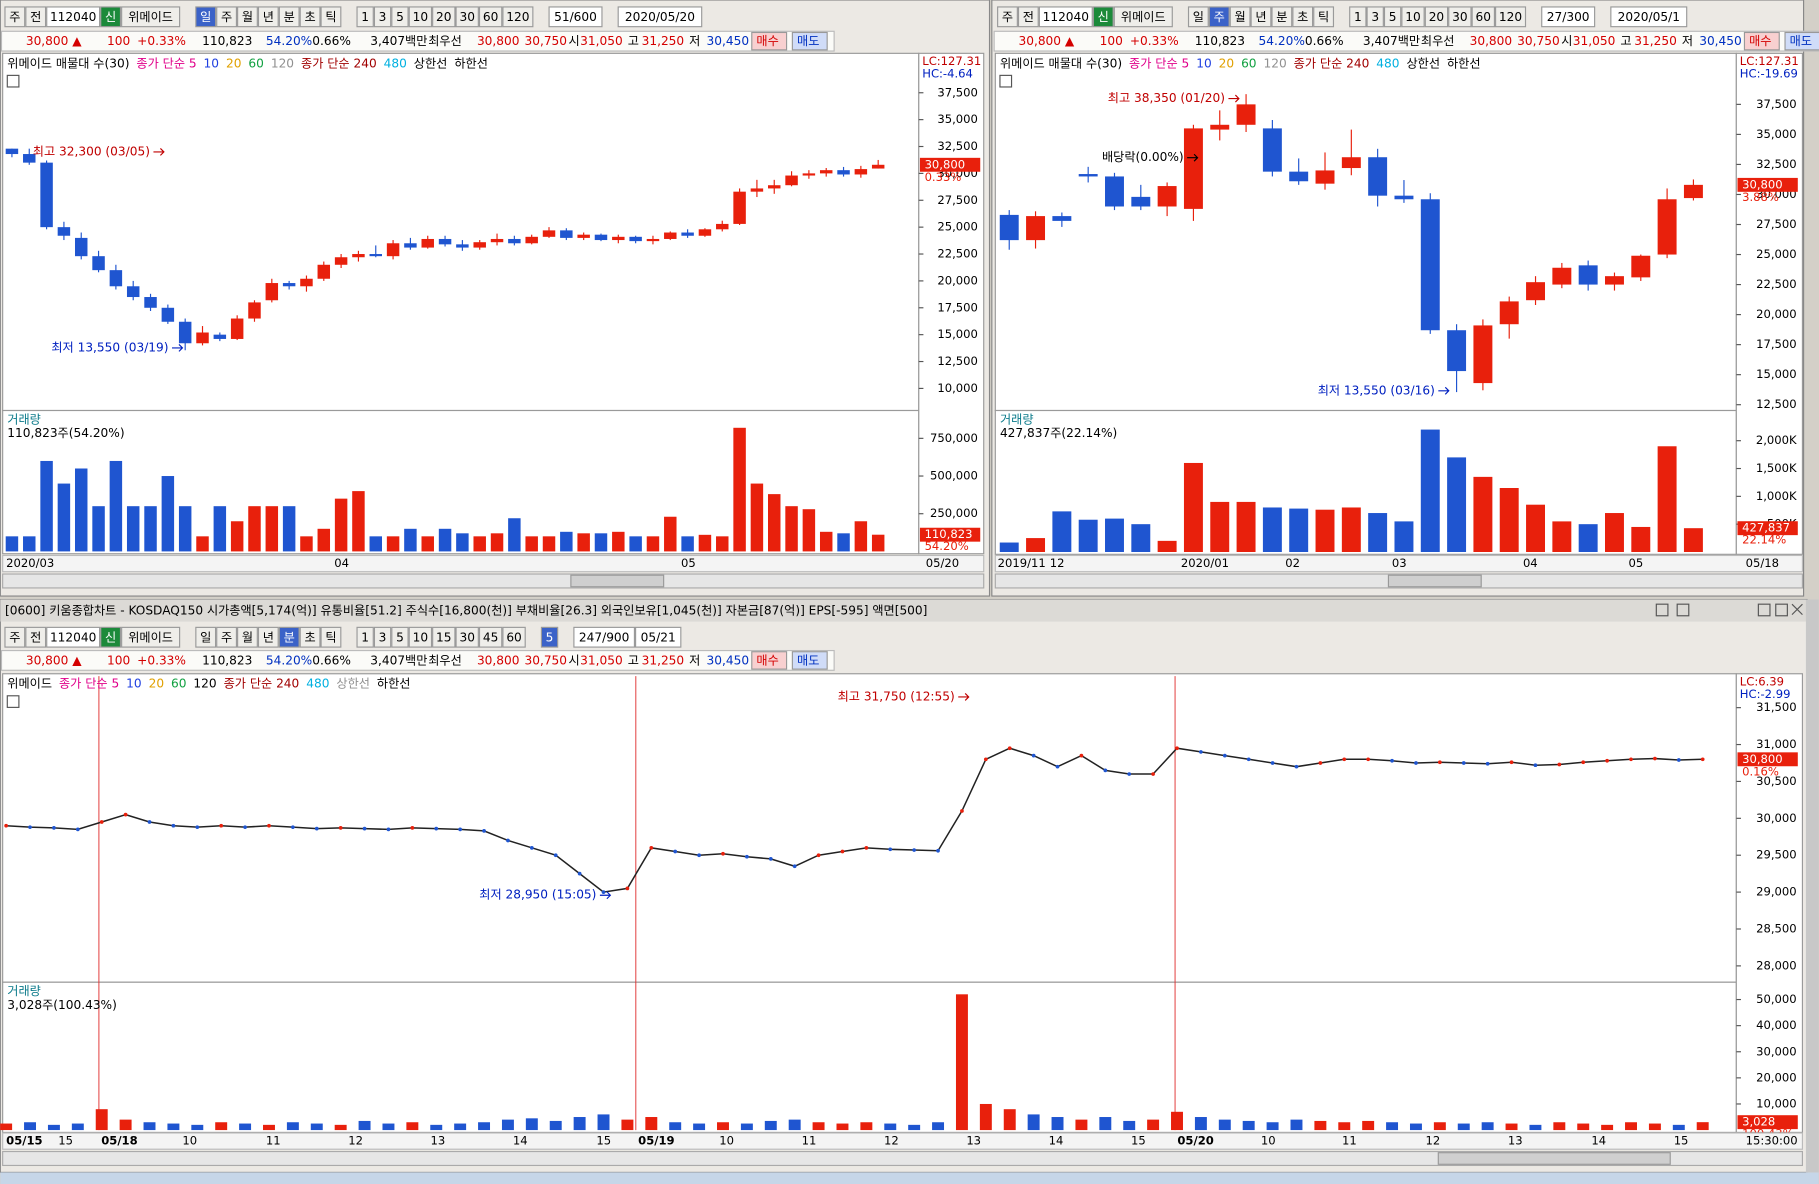 This screenshot has width=1819, height=1184. What do you see at coordinates (1776, 781) in the screenshot?
I see `y-tick-label: 30,500` at bounding box center [1776, 781].